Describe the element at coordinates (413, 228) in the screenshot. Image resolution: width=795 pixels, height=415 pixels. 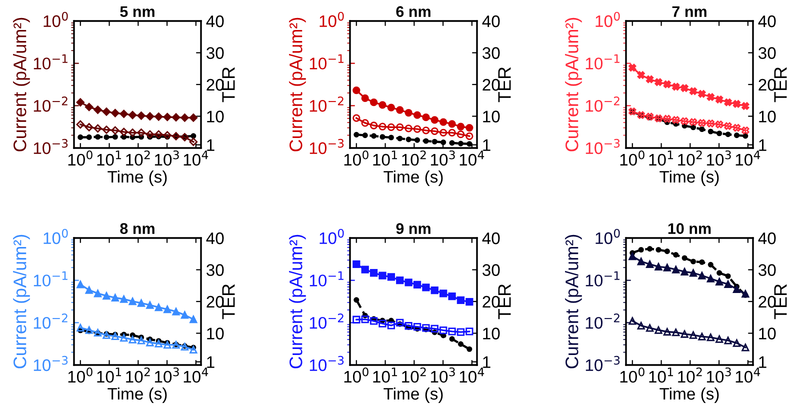
I see `chart-title: 9 nm` at that location.